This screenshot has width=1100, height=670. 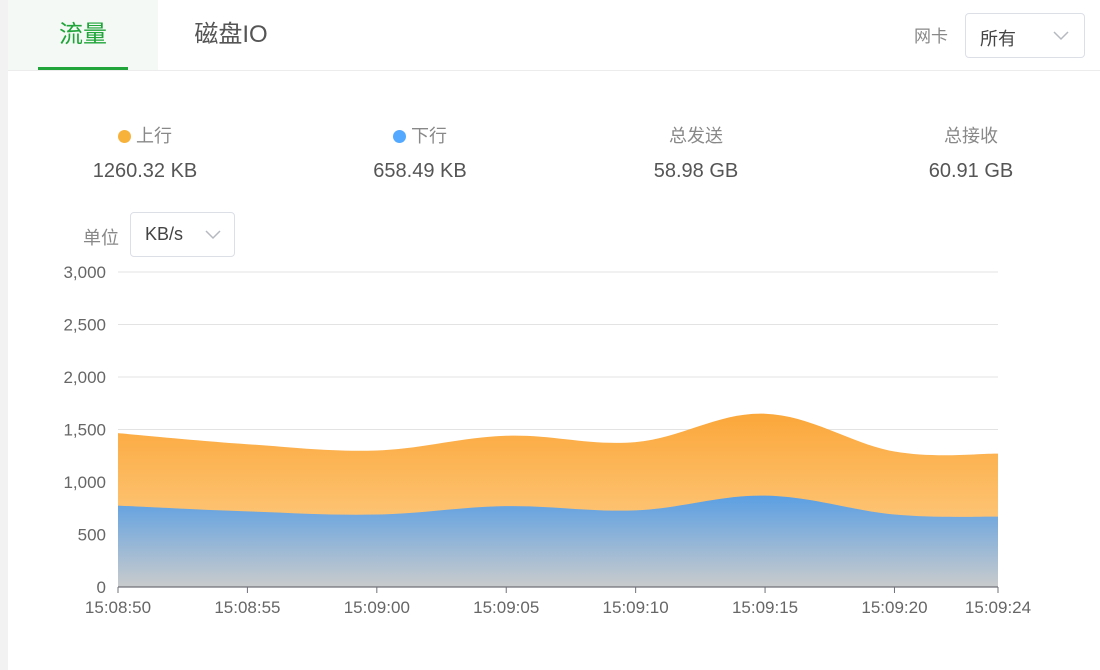 I want to click on x-tick-label: 15:08:55, so click(x=247, y=607).